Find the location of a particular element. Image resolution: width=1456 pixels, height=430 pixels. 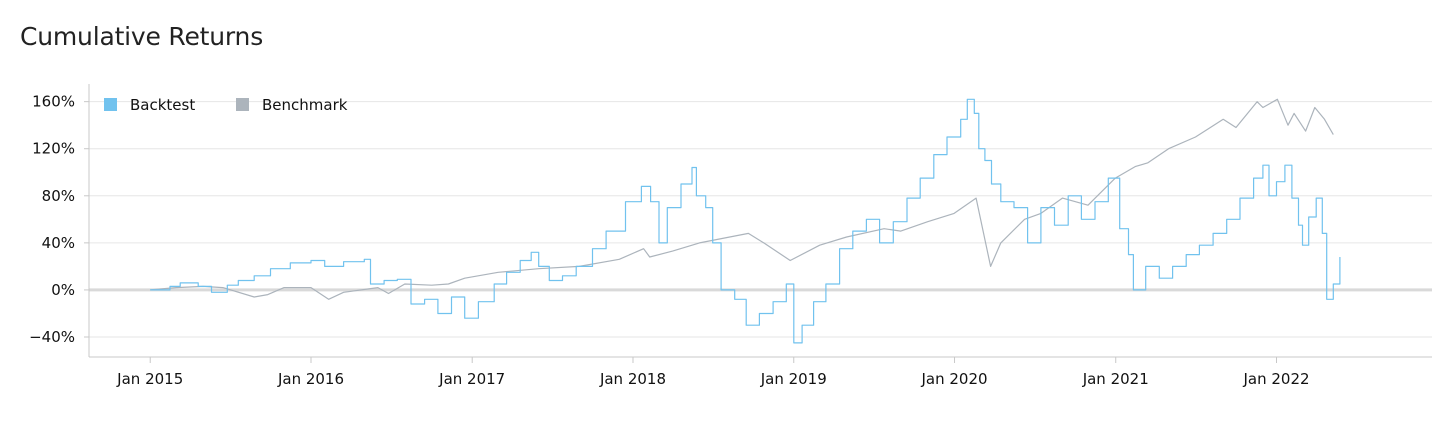

x-tick-label: Jan 2017 is located at coordinates (471, 379).